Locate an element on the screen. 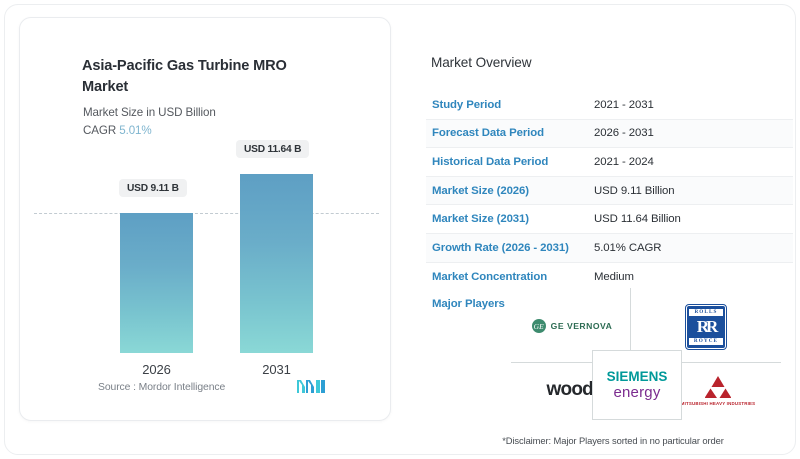  row-key: Forecast Data Period is located at coordinates (488, 133).